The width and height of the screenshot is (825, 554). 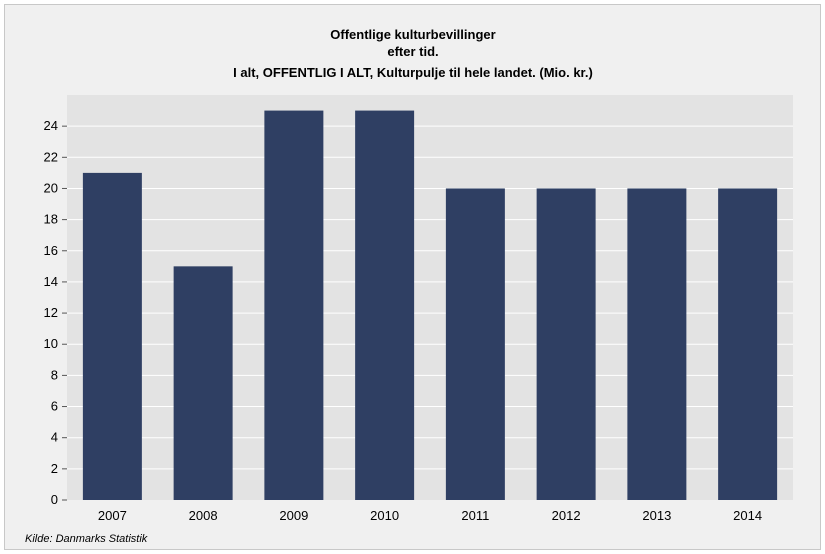 I want to click on x-tick-label: 2012, so click(x=566, y=515).